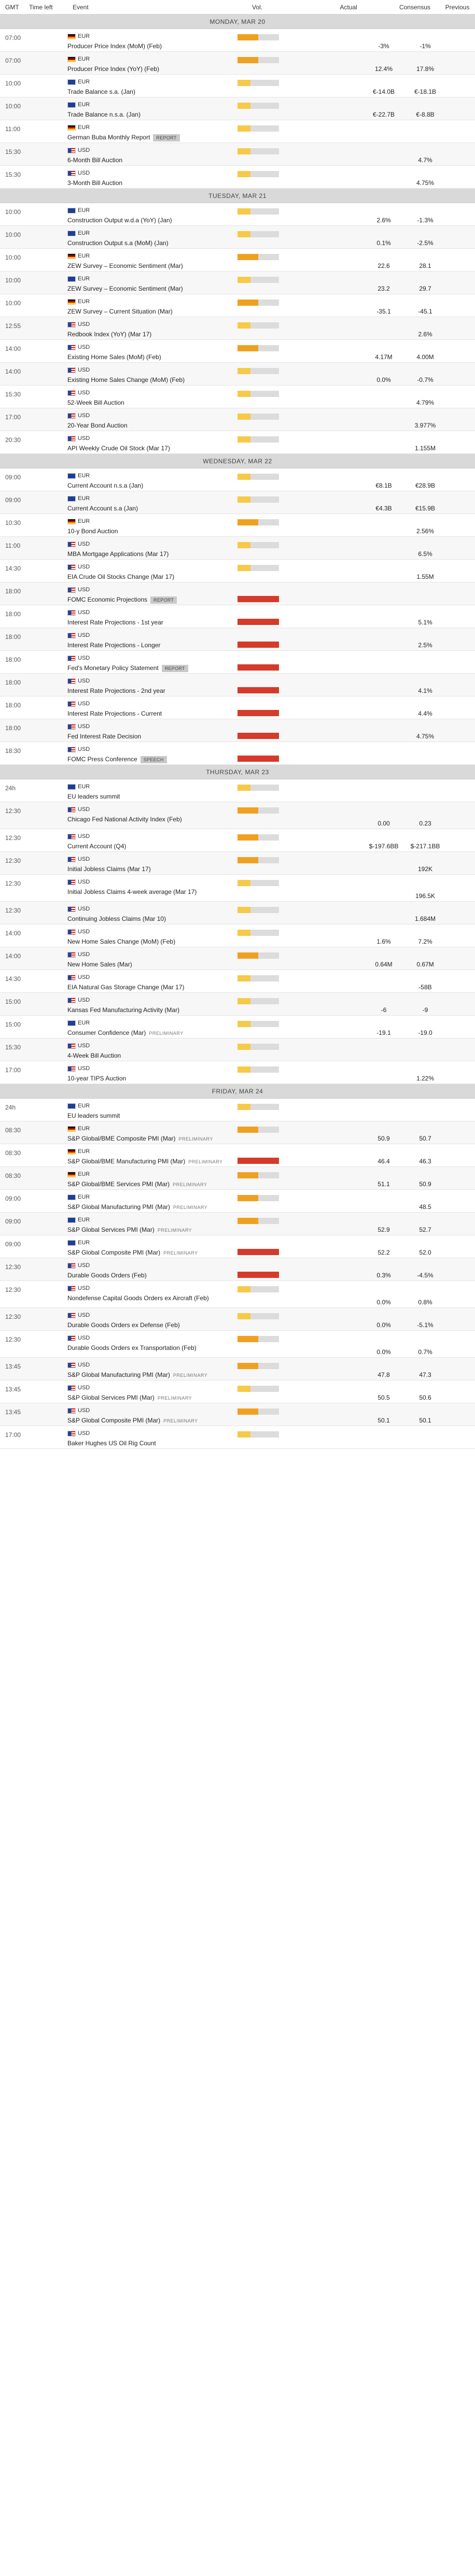 The image size is (475, 2576). I want to click on event-name: Current Account s.a (Jan), so click(103, 508).